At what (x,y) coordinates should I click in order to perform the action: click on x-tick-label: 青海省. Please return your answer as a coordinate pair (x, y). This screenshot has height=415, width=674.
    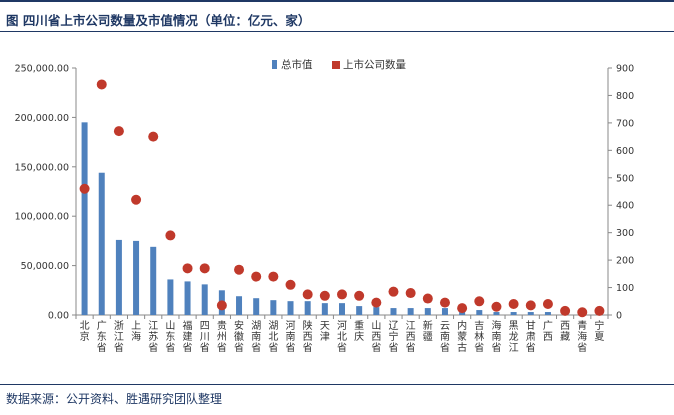
    Looking at the image, I should click on (582, 336).